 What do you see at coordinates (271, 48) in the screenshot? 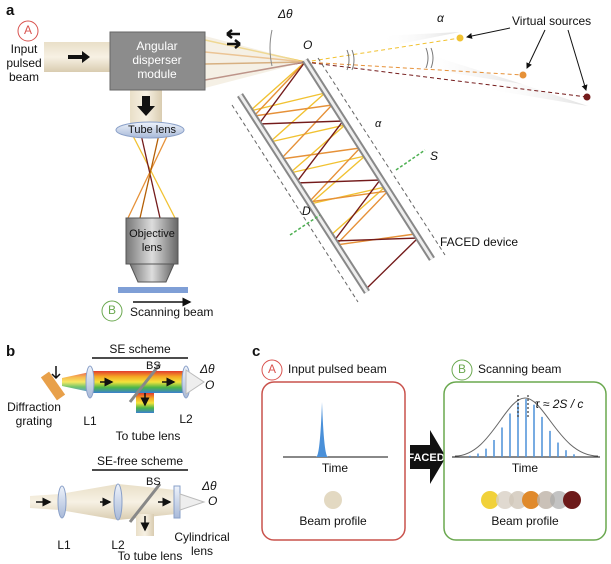
I see `angle-arc` at bounding box center [271, 48].